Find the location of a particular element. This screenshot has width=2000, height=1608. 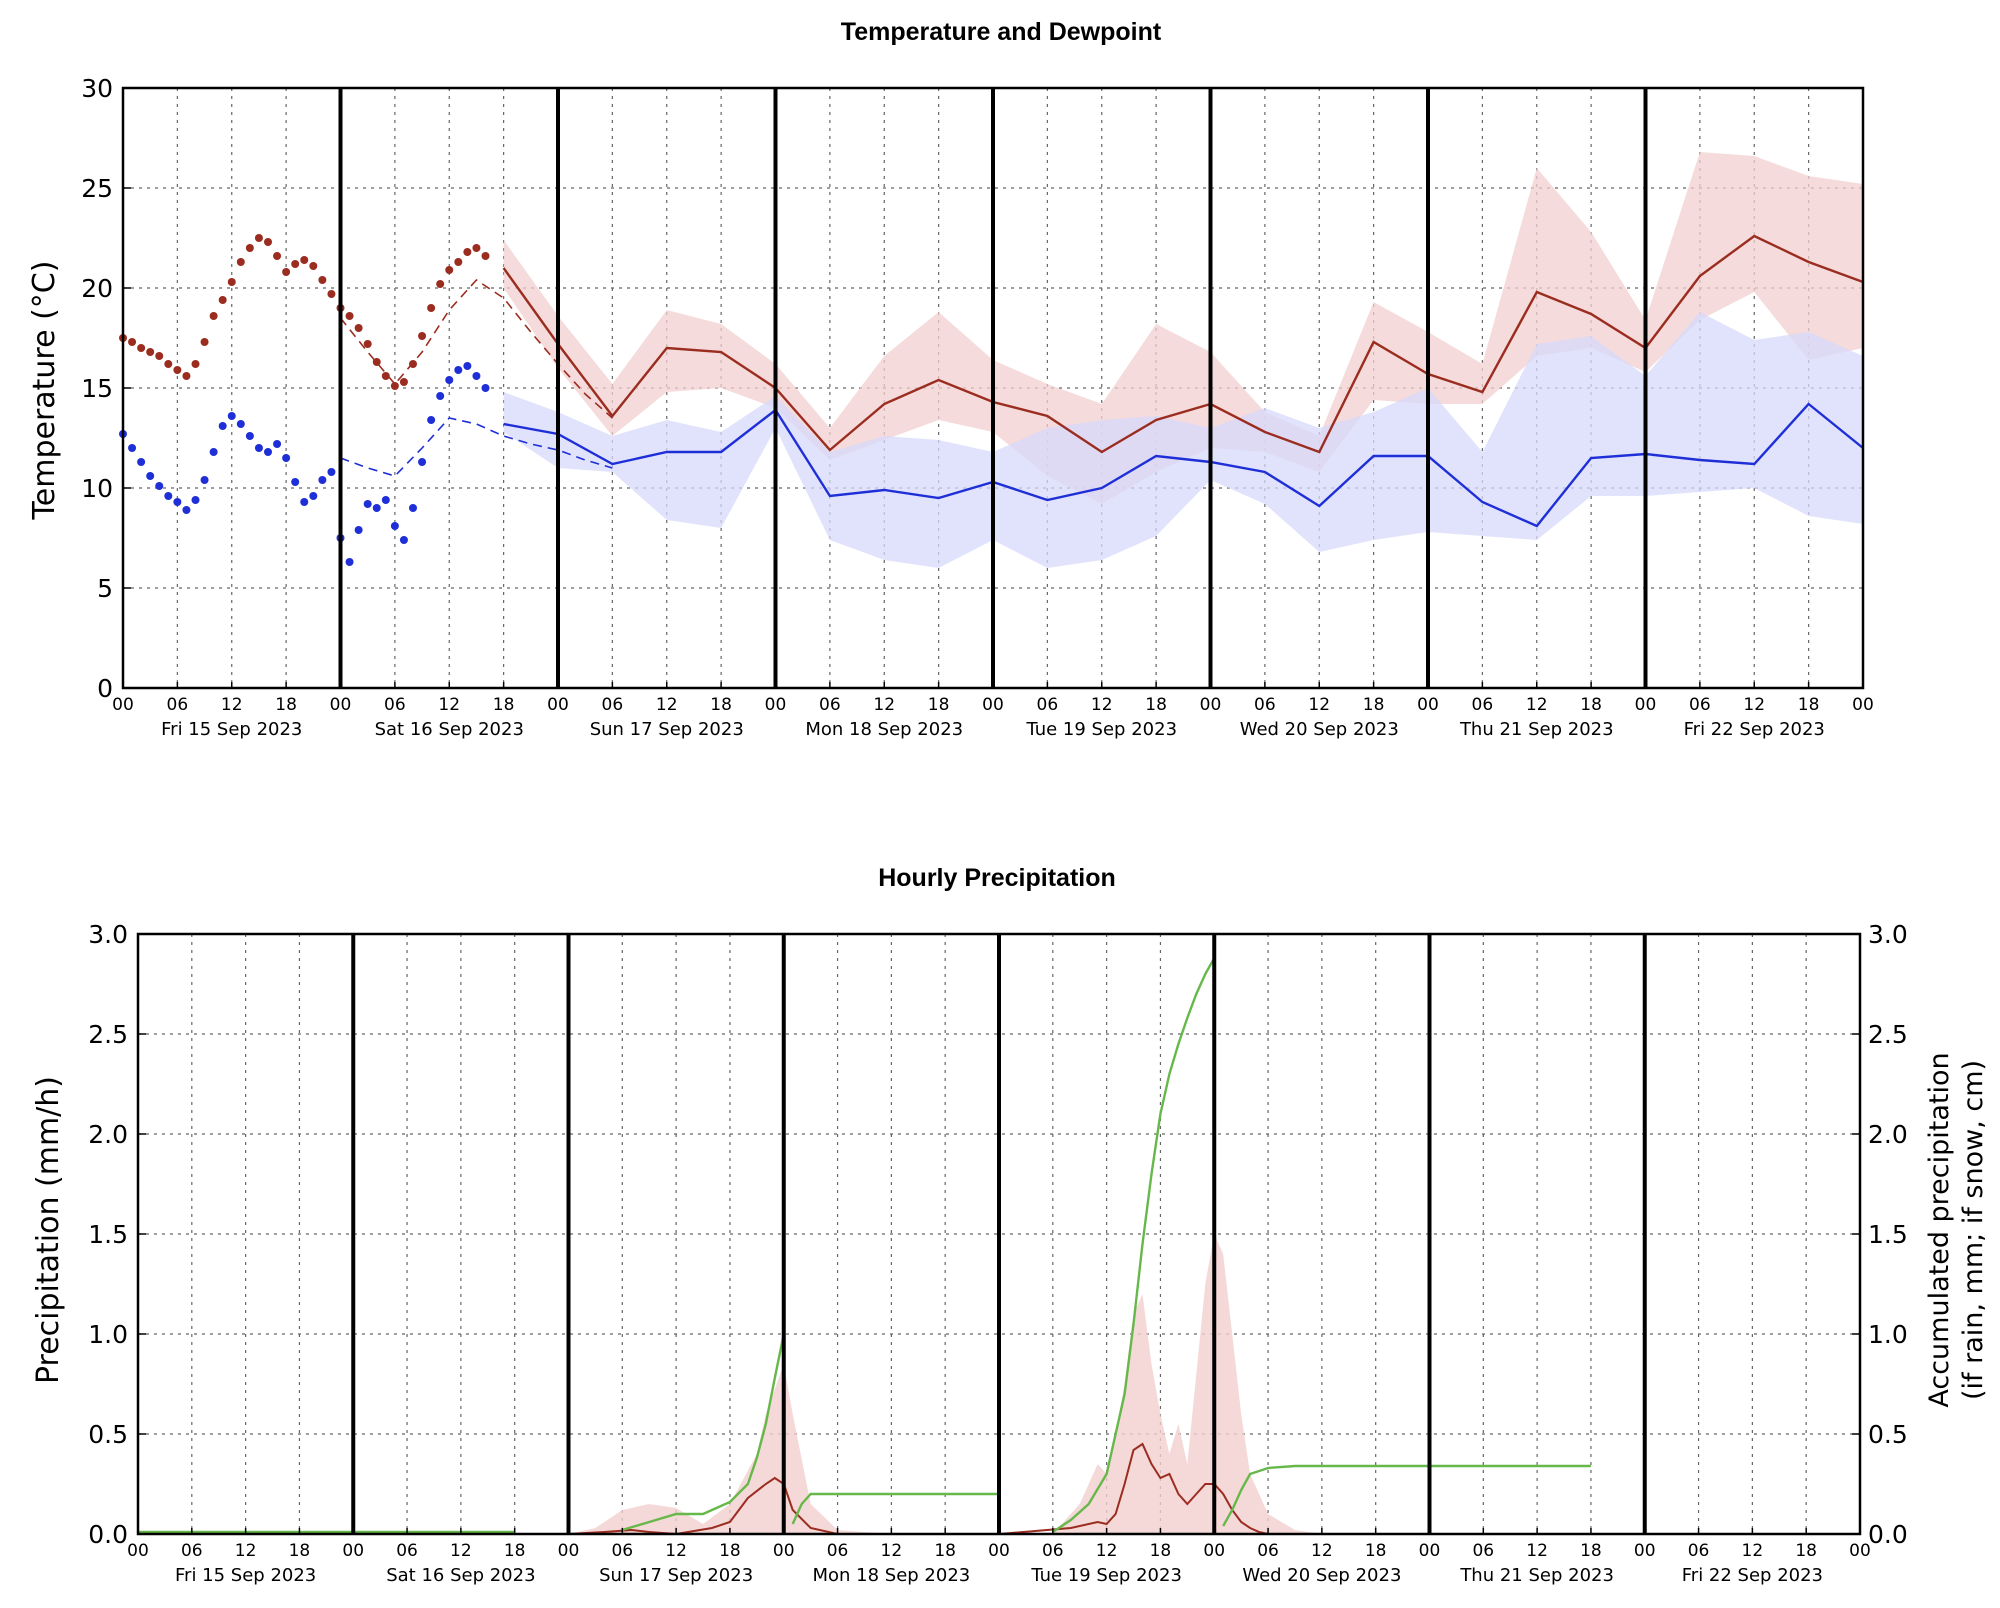

dewpoint-model-dashed-line is located at coordinates (476, 447).